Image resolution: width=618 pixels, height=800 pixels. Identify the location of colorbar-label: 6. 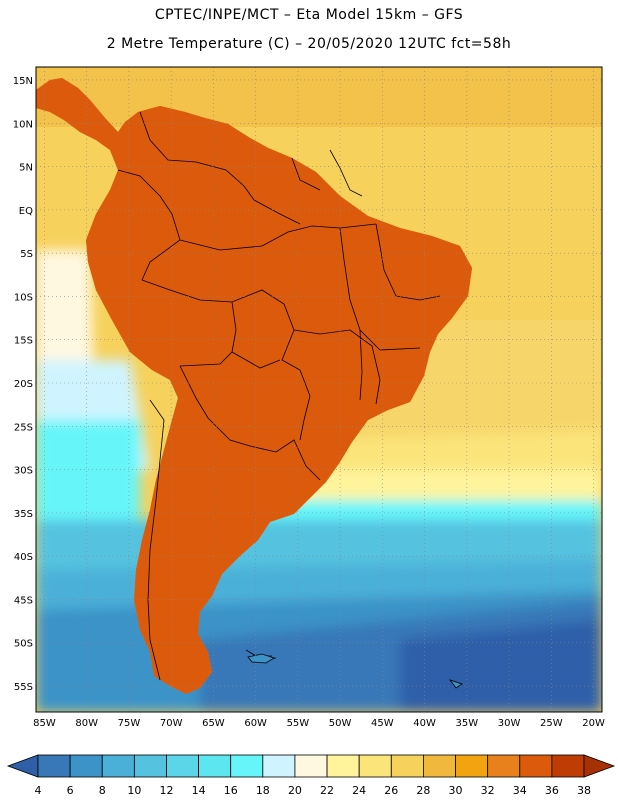
(70, 790).